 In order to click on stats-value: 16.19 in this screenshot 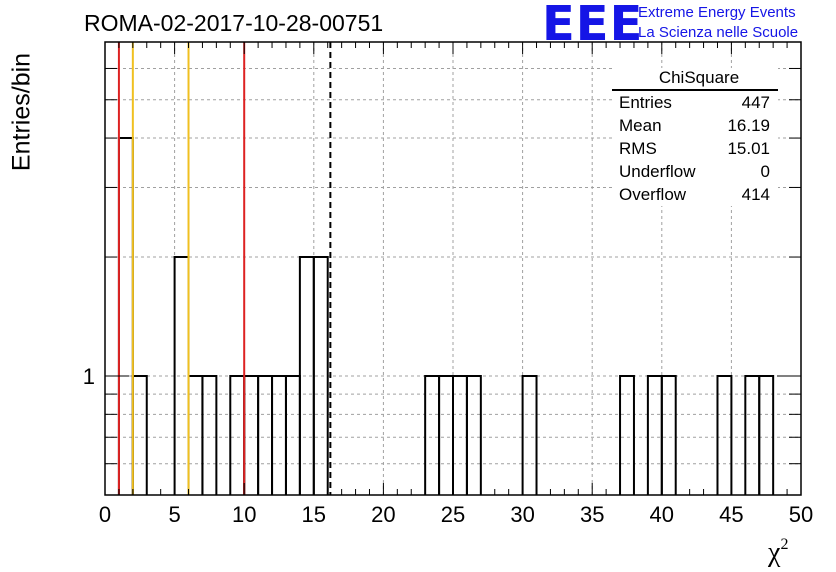, I will do `click(748, 125)`.